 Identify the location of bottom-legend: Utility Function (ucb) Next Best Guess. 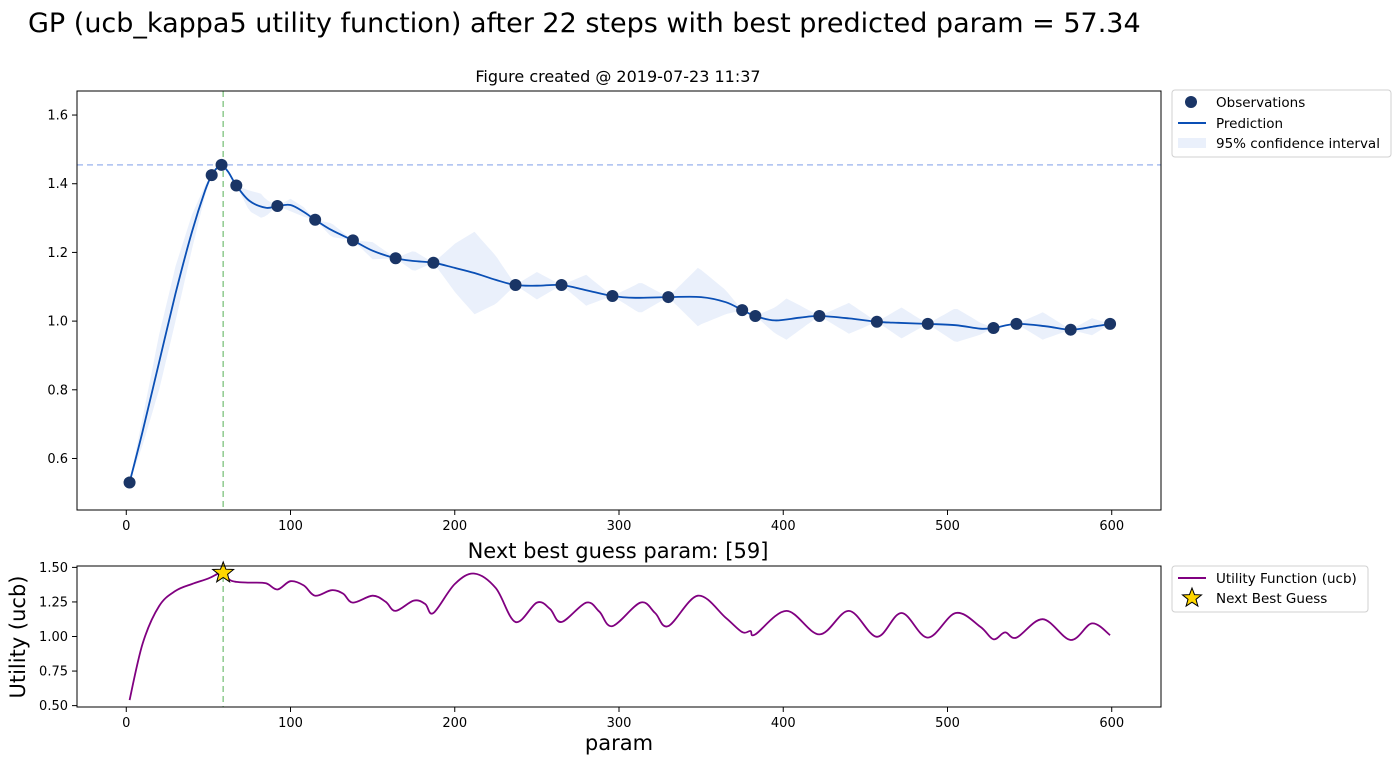
(1270, 589).